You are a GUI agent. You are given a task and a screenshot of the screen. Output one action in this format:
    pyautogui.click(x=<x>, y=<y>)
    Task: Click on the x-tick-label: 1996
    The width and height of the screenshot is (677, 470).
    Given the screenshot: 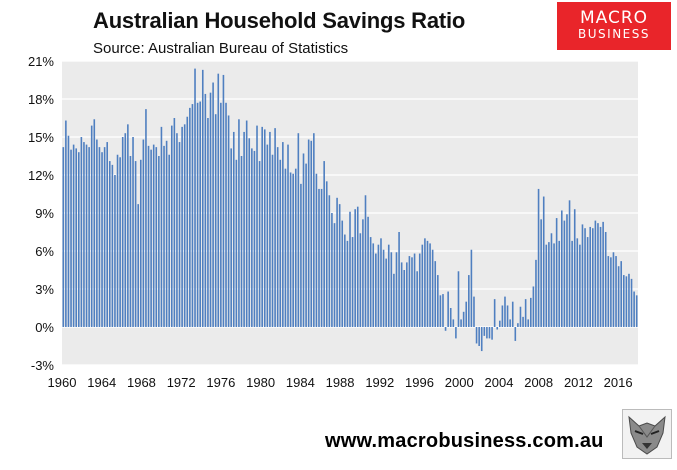 What is the action you would take?
    pyautogui.click(x=419, y=382)
    